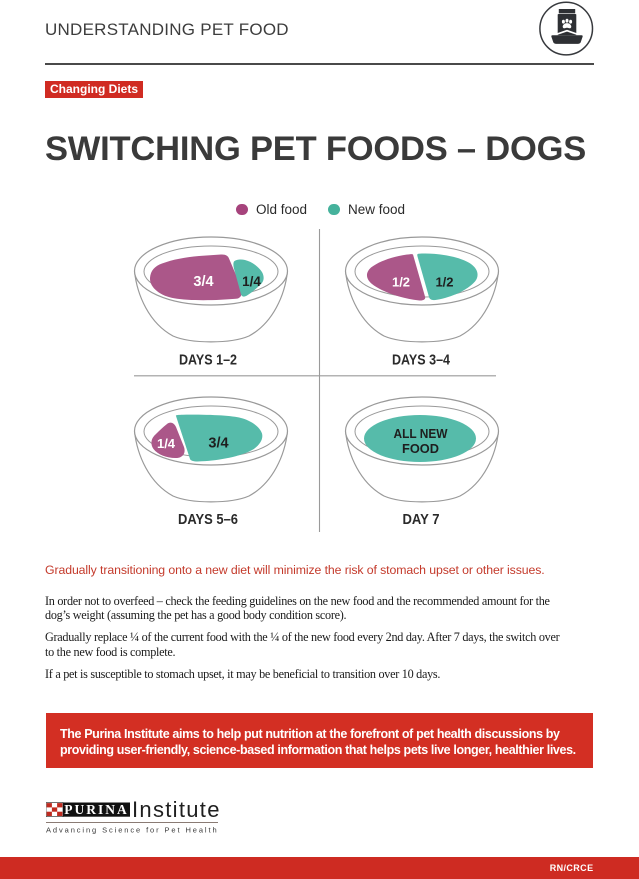 This screenshot has height=879, width=639. I want to click on svg-text: DAYS 3–4, so click(421, 361).